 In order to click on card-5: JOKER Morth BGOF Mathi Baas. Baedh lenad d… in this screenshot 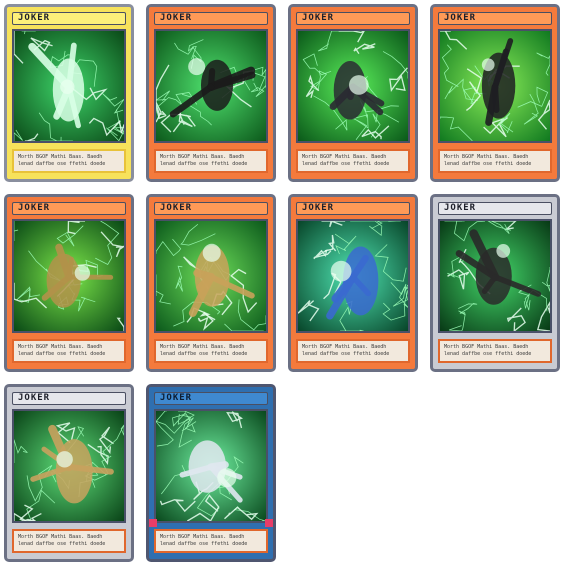, I will do `click(69, 283)`.